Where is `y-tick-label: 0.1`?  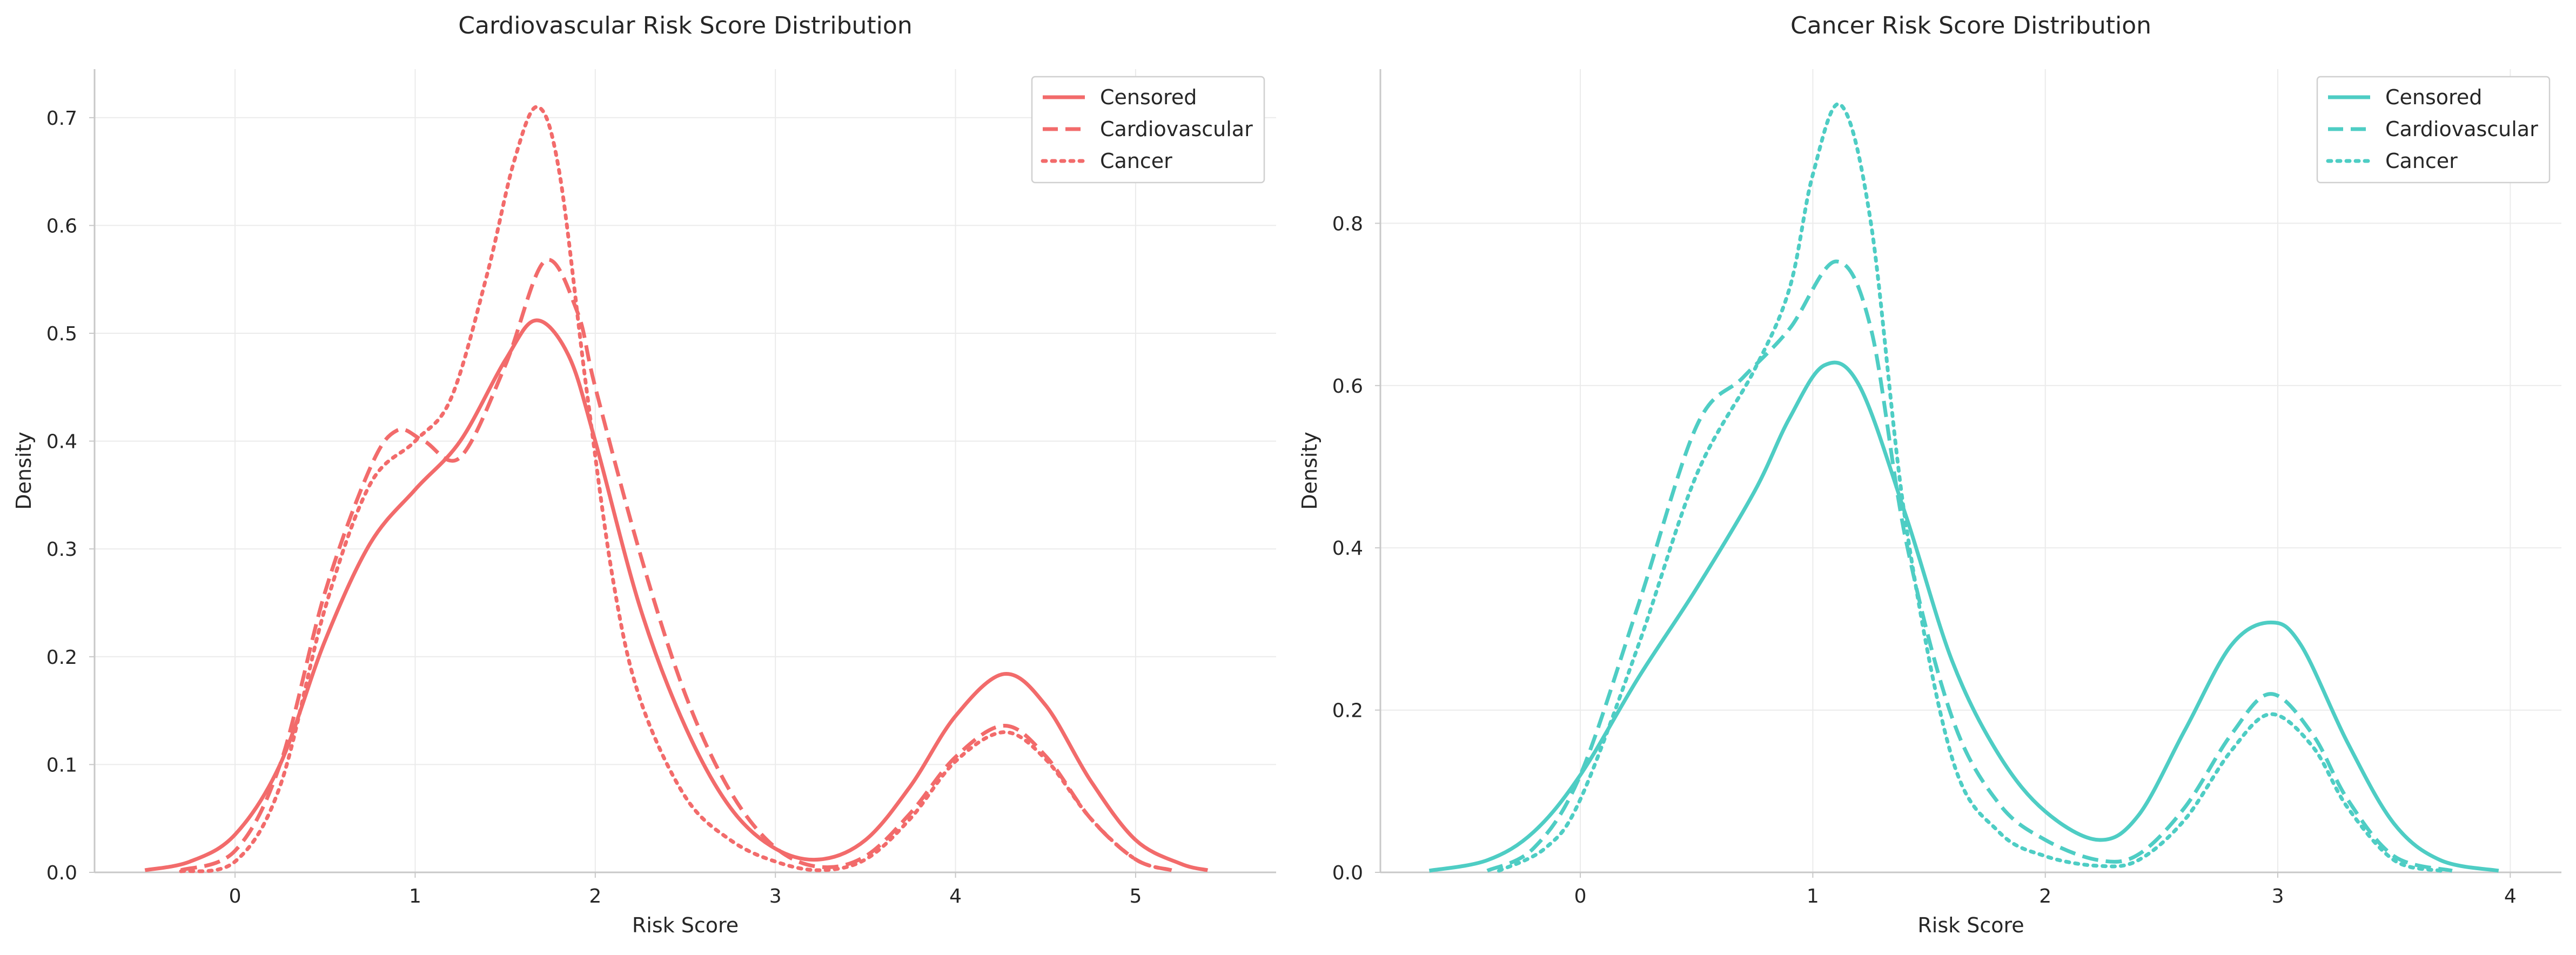 y-tick-label: 0.1 is located at coordinates (62, 765).